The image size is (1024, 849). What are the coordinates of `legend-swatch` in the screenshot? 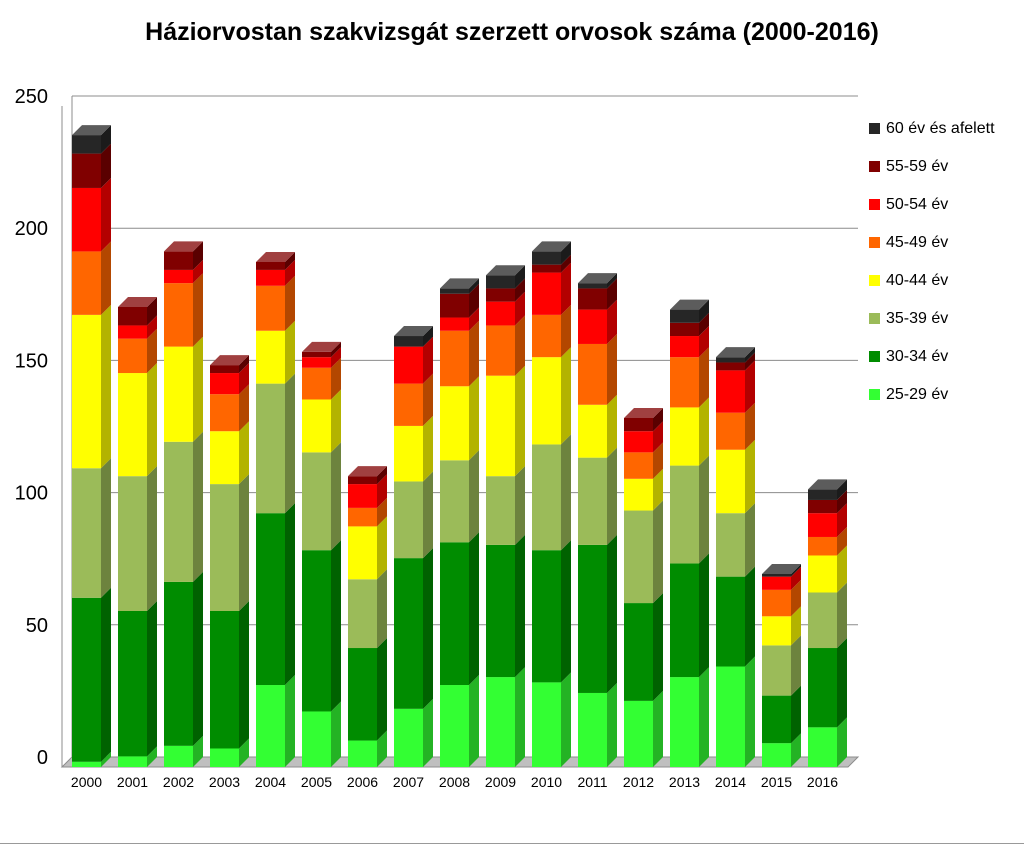 It's located at (874, 166).